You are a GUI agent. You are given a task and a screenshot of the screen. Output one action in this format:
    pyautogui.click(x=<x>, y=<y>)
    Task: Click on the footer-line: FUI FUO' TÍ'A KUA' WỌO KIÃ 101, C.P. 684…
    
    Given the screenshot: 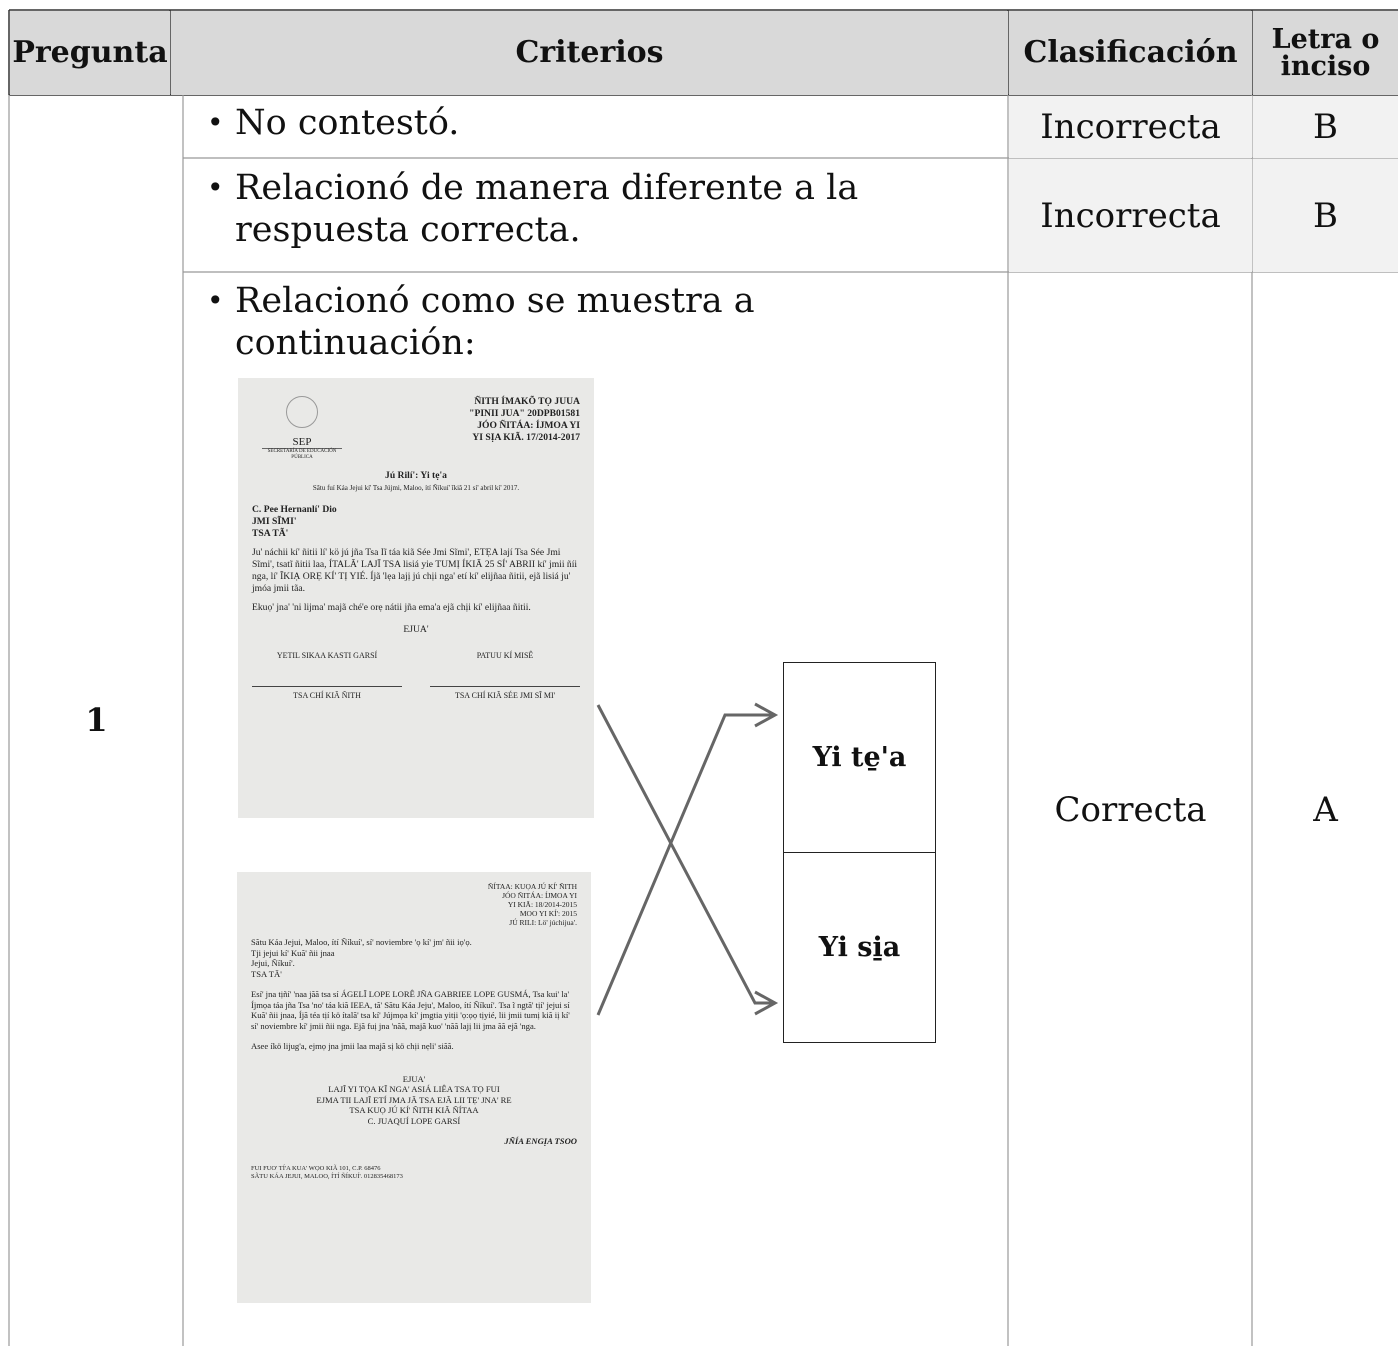 What is the action you would take?
    pyautogui.click(x=316, y=1168)
    